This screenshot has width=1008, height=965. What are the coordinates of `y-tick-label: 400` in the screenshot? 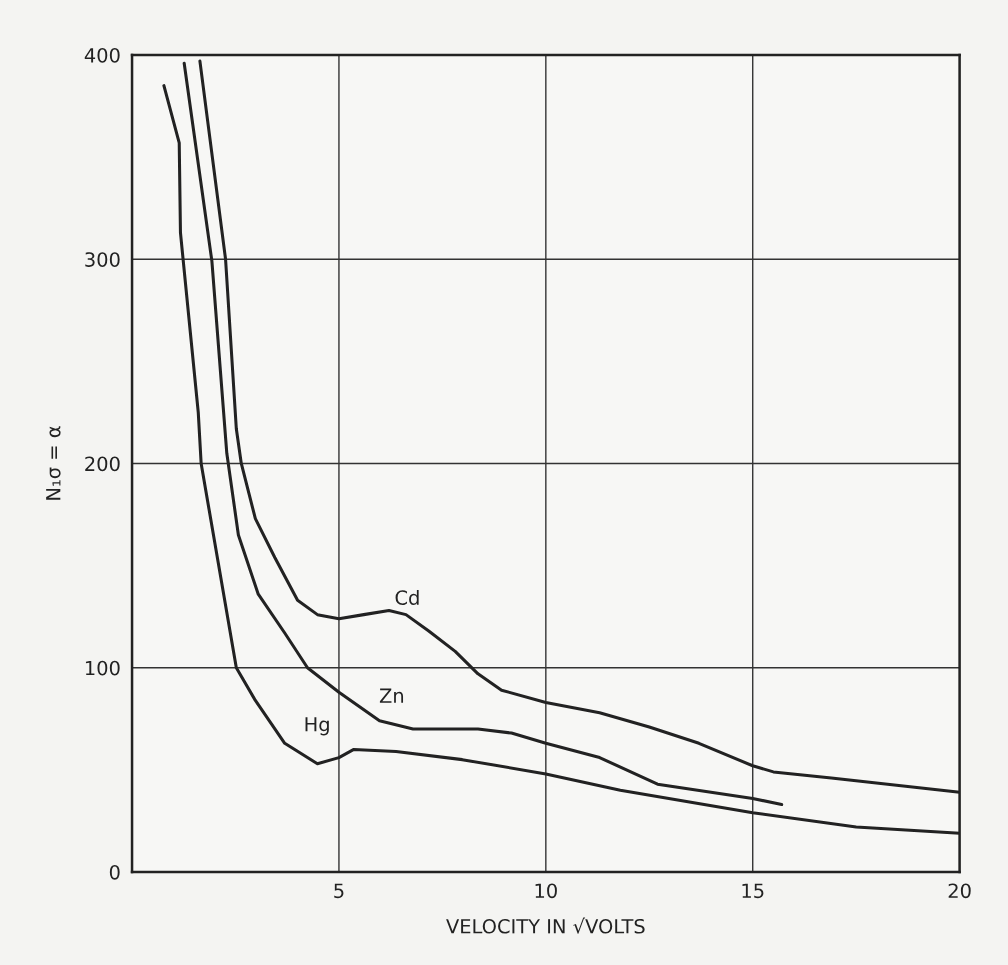 It's located at (102, 55).